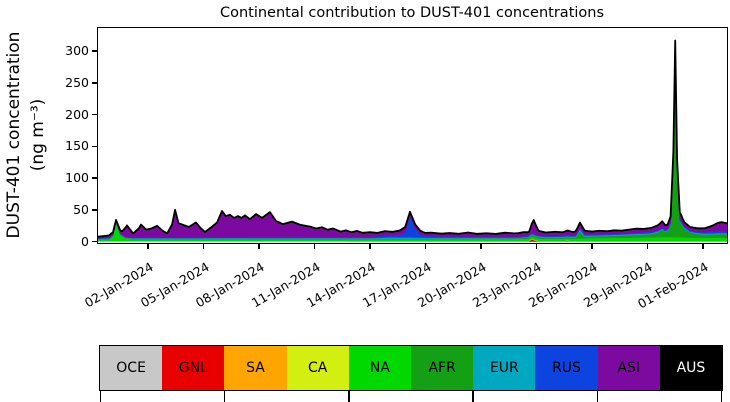 The width and height of the screenshot is (730, 402). What do you see at coordinates (131, 368) in the screenshot?
I see `legend-cell-oce: OCE` at bounding box center [131, 368].